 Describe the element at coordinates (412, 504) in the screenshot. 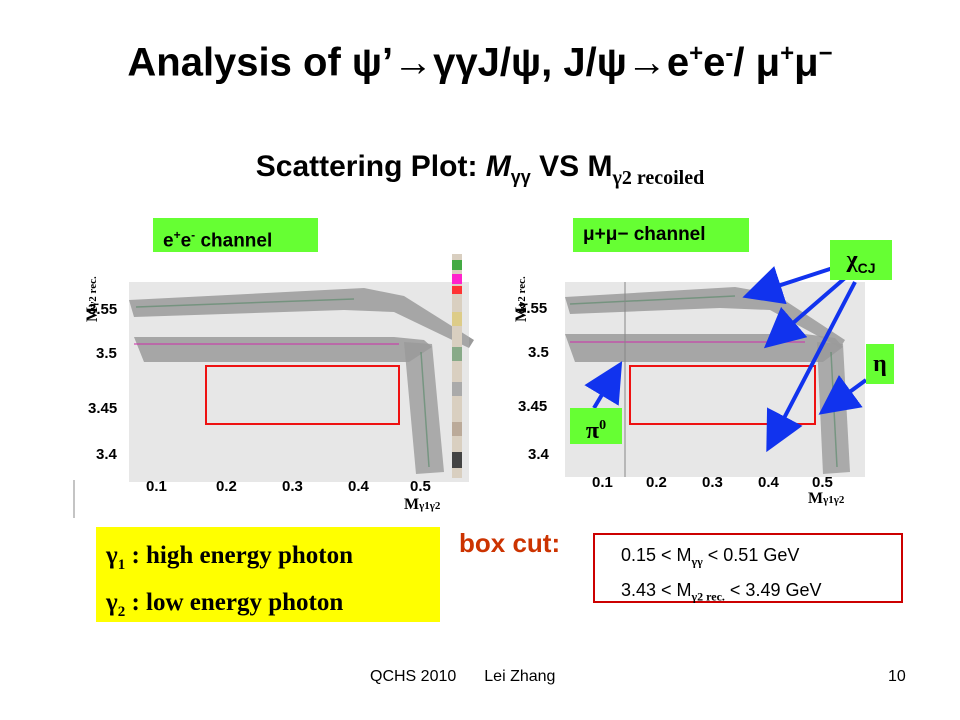

I see `left-x-label-m: M` at that location.